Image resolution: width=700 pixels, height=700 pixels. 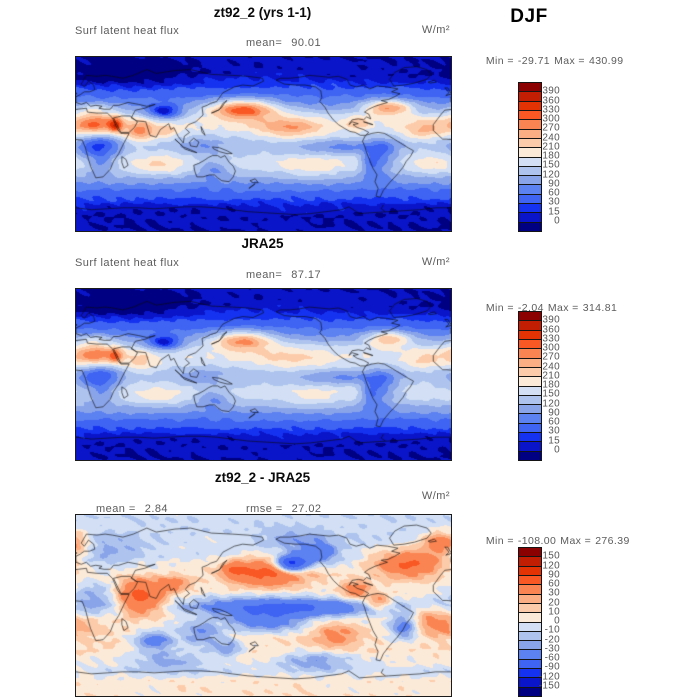 I want to click on colorbar-tick-label: -30, so click(x=552, y=649).